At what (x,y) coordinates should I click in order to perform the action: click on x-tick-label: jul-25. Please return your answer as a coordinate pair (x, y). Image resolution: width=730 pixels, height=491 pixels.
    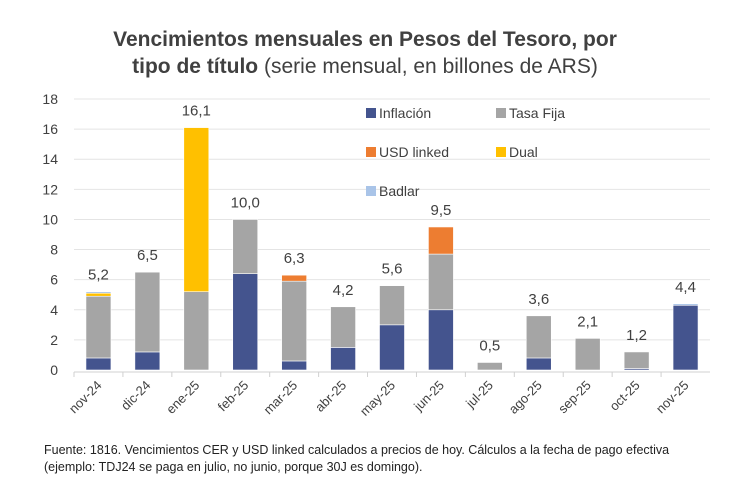
    Looking at the image, I should click on (479, 395).